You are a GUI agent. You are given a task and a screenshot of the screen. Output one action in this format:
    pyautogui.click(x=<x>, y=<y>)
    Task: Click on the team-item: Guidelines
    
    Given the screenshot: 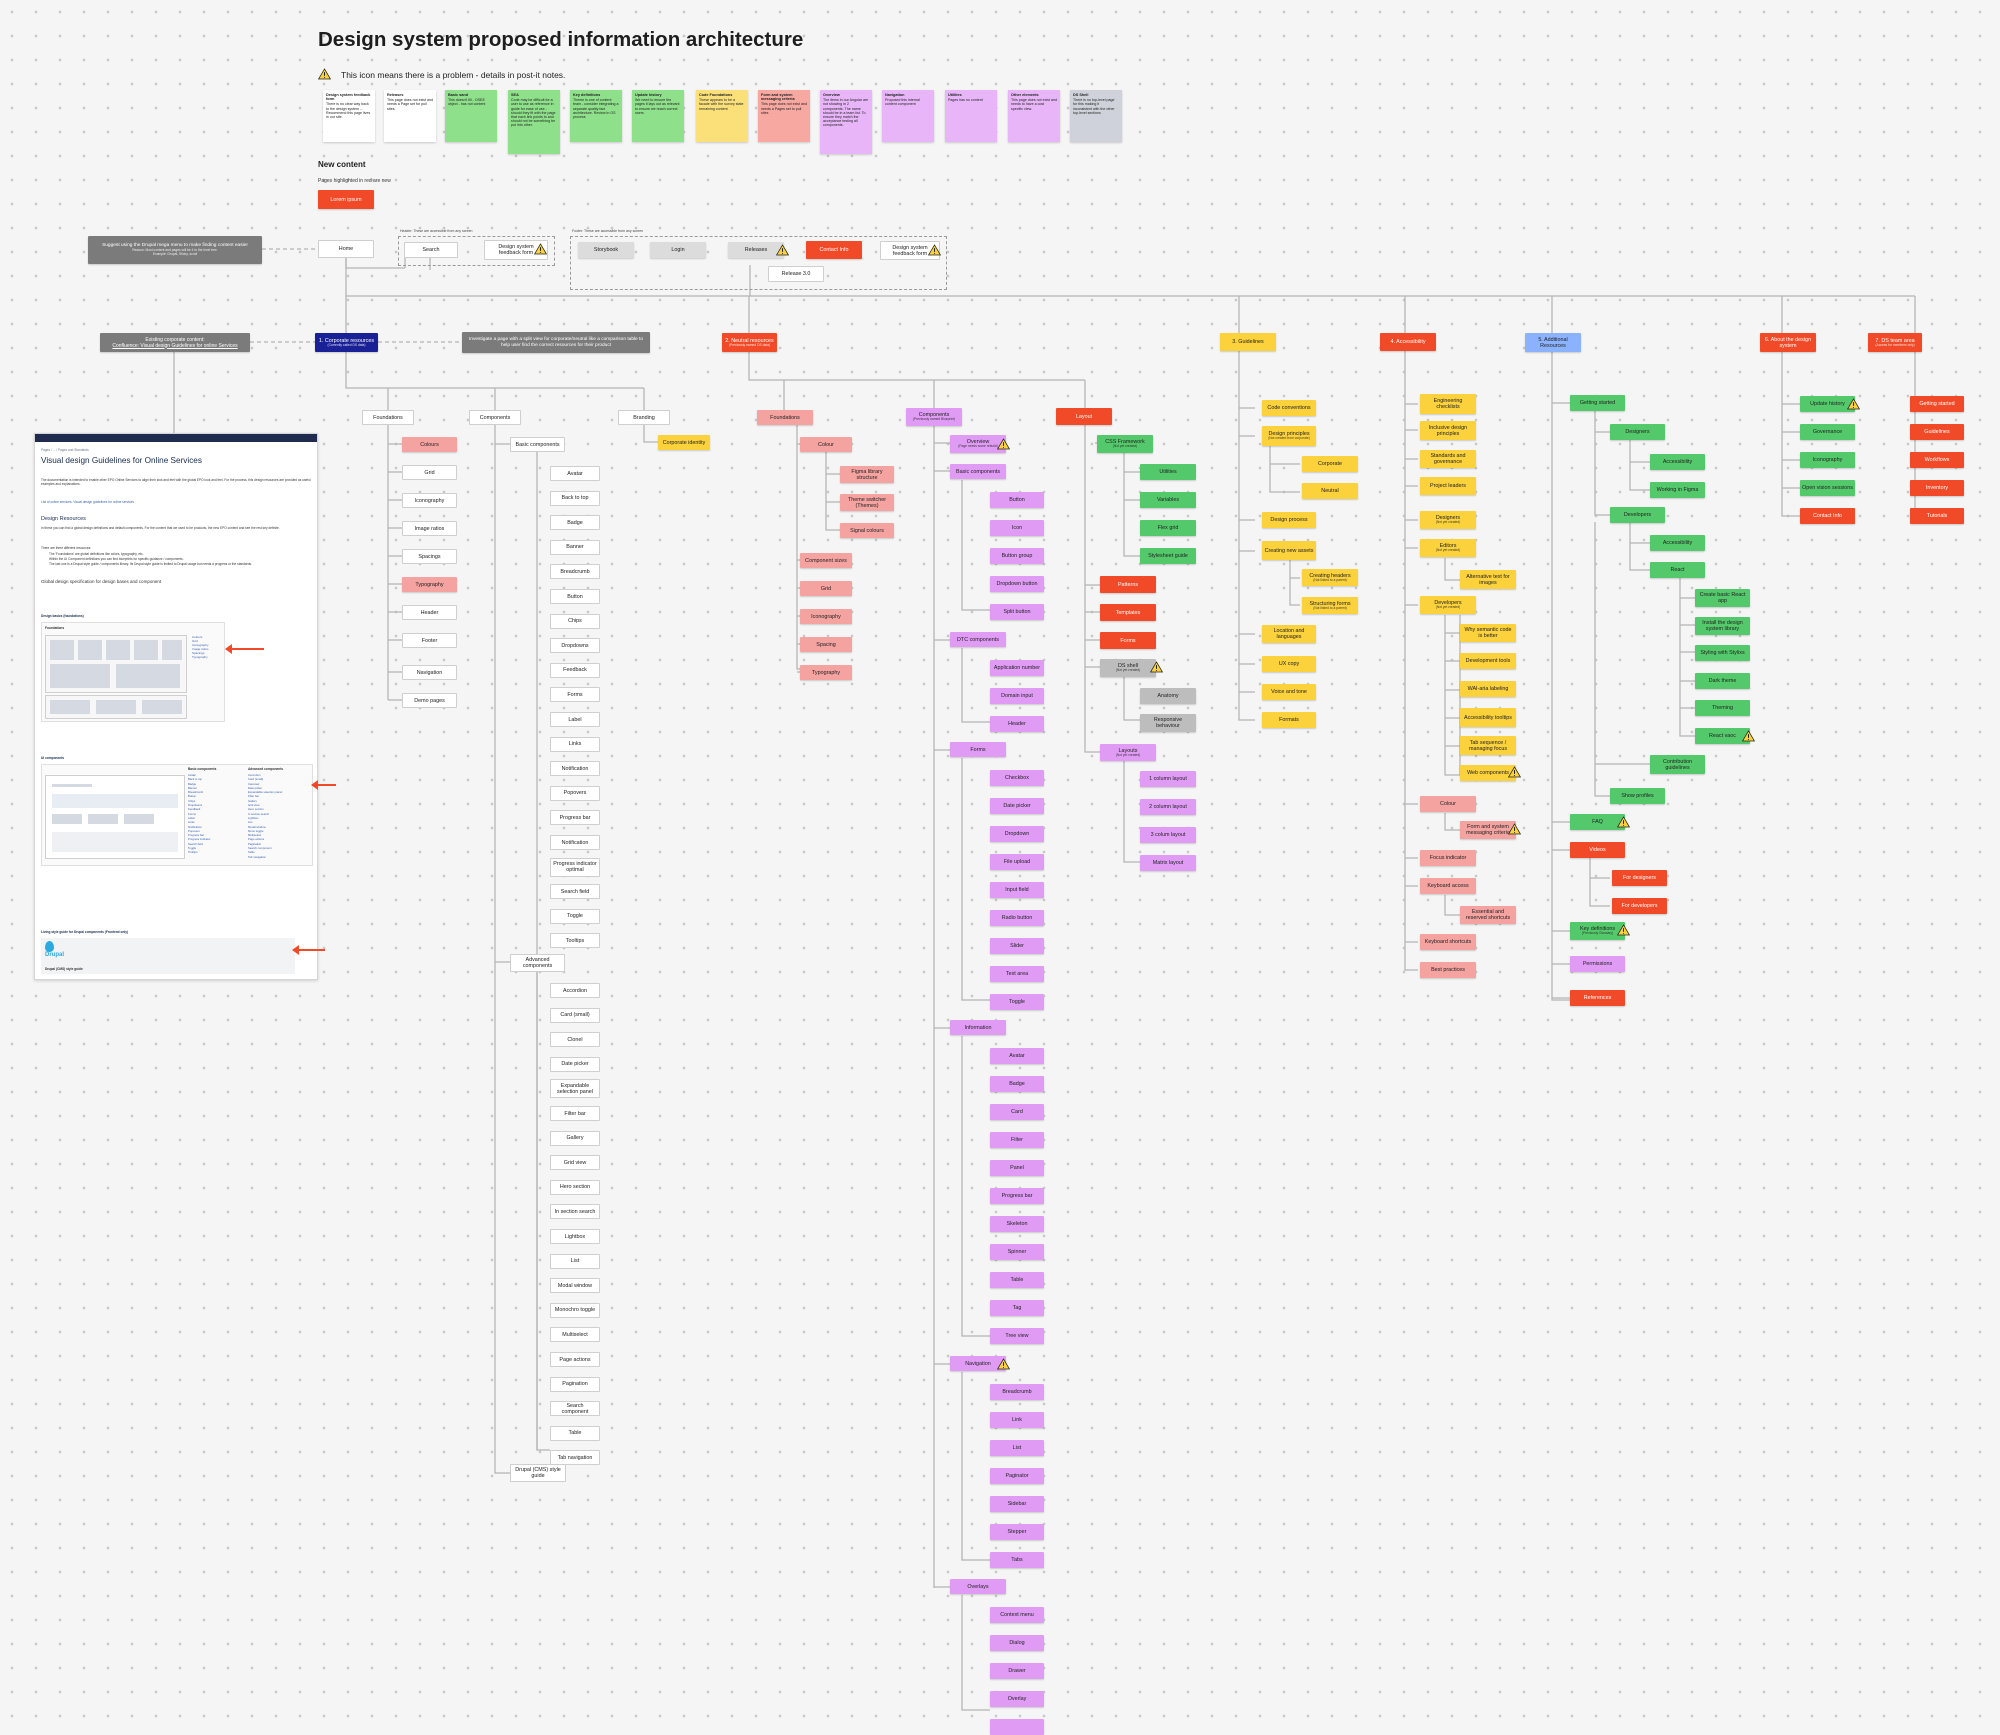 What is the action you would take?
    pyautogui.click(x=1937, y=432)
    